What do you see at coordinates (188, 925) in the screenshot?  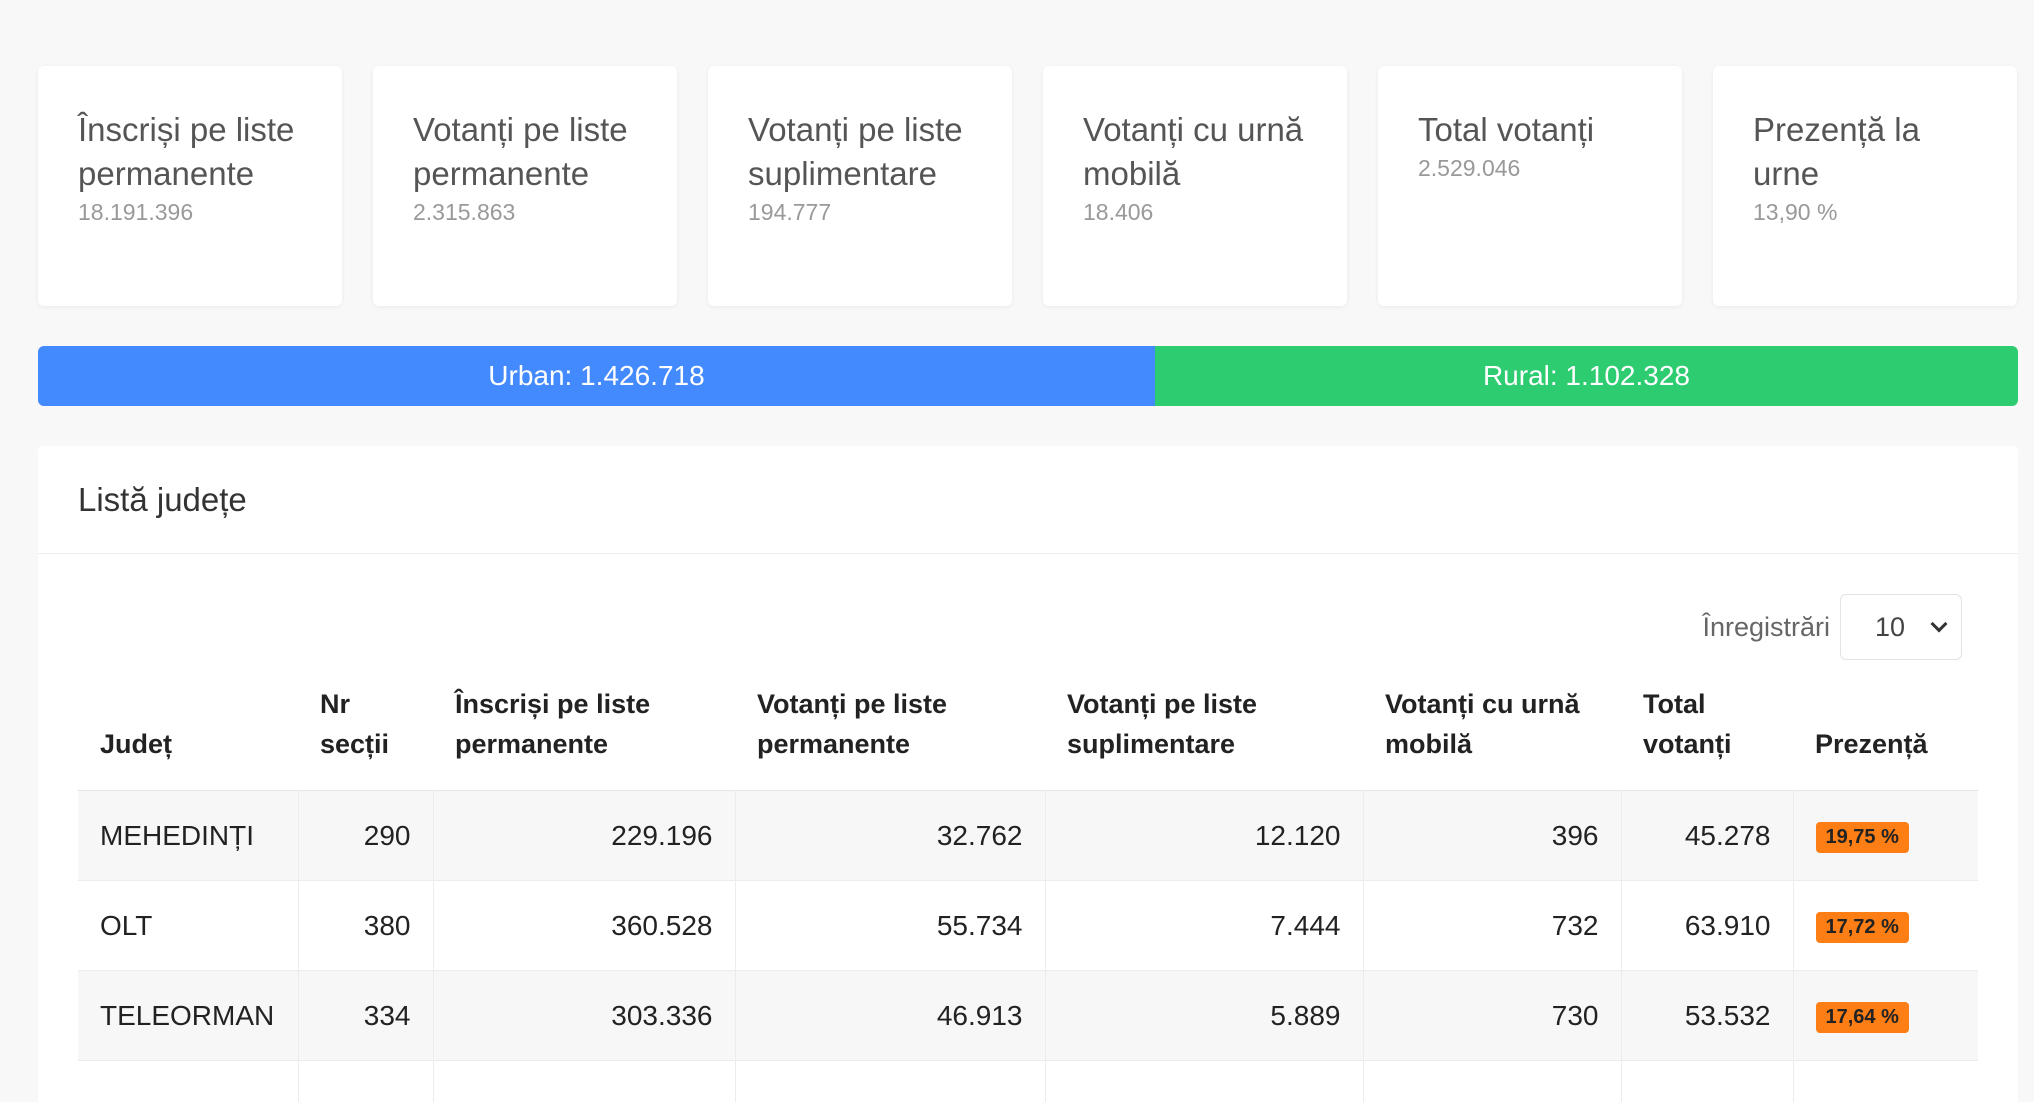 I see `cell-judet: OLT` at bounding box center [188, 925].